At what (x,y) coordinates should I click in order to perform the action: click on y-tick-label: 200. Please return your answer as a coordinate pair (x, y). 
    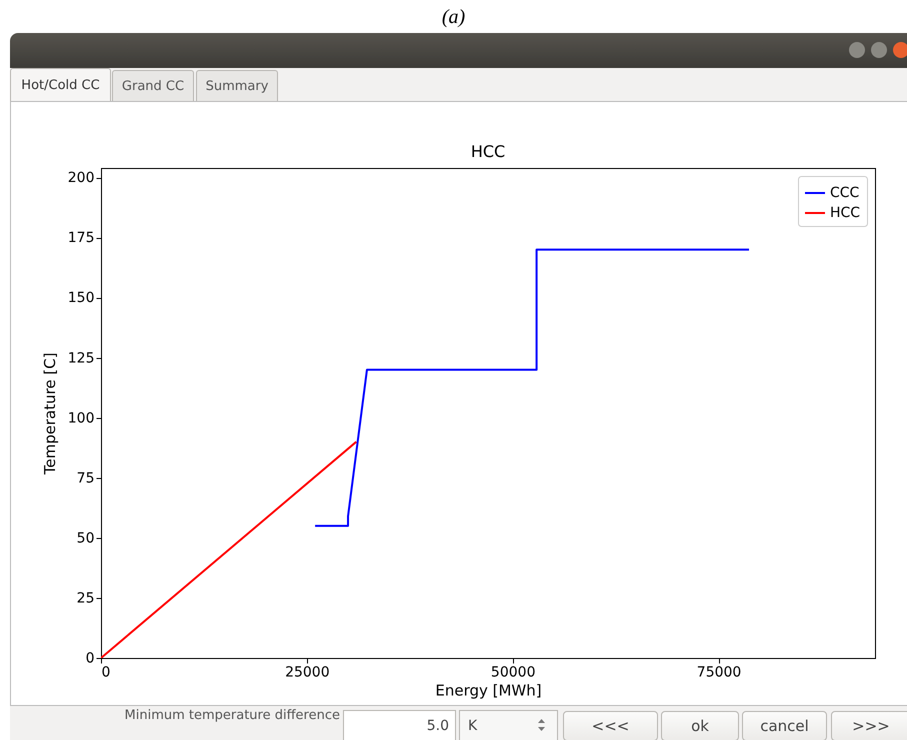
    Looking at the image, I should click on (81, 178).